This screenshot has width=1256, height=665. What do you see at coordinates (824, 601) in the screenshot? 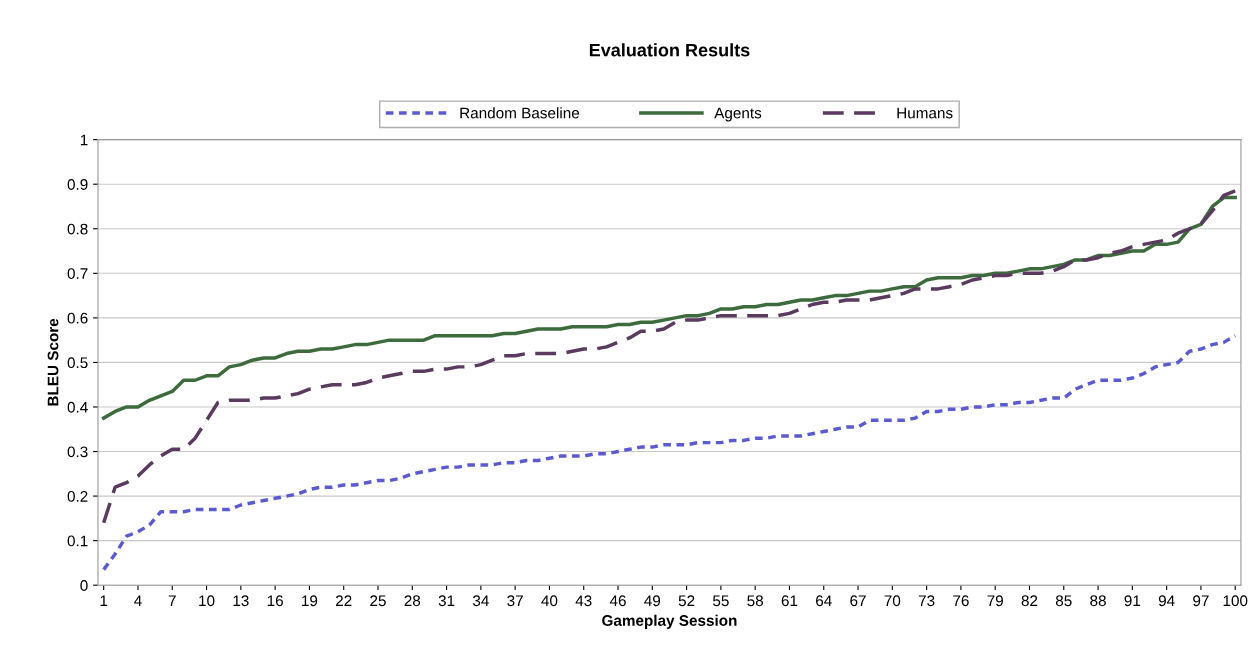
I see `x-tick-label: 64` at bounding box center [824, 601].